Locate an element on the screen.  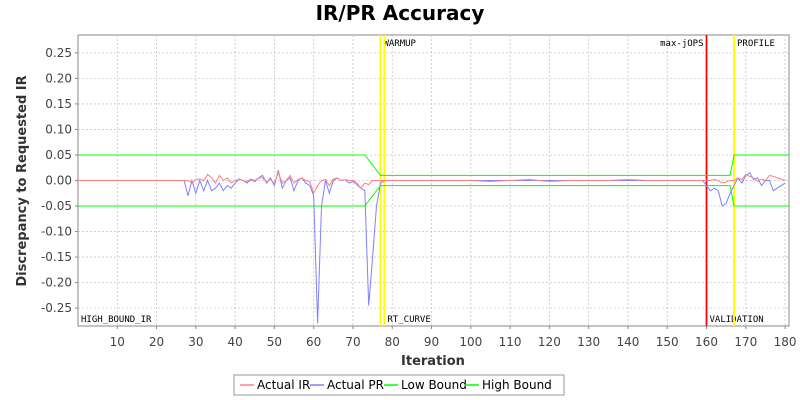
x-tick-label: 30 is located at coordinates (195, 342).